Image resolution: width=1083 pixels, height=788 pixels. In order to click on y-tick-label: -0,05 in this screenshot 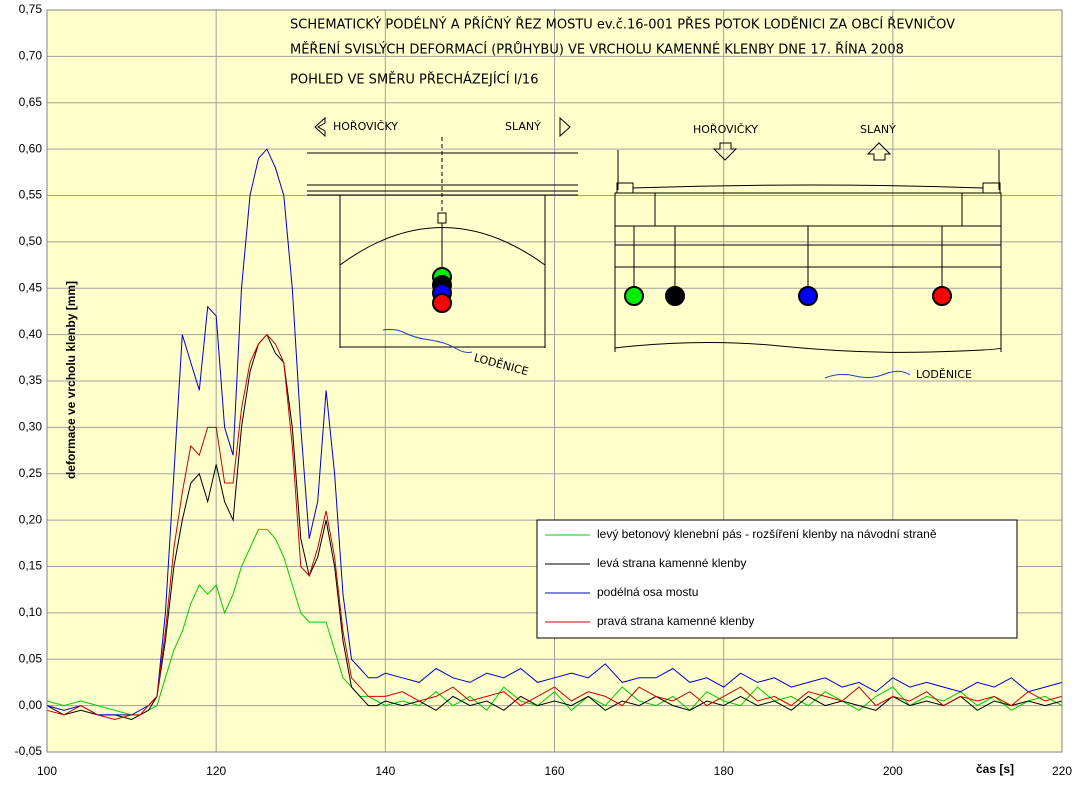, I will do `click(29, 751)`.